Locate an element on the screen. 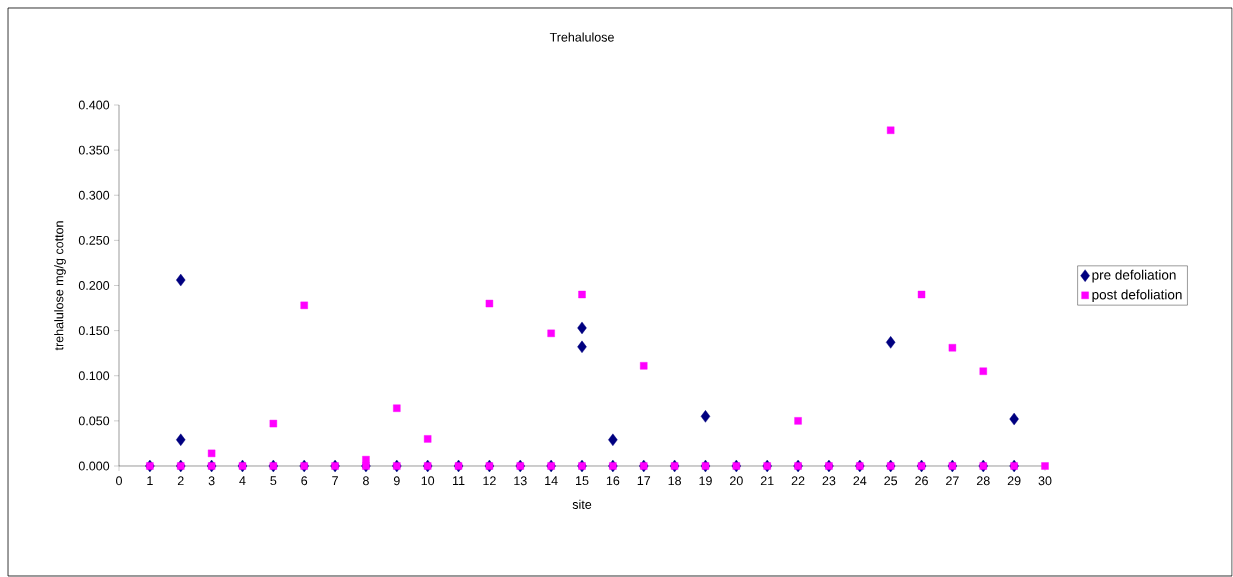  legend-label: post defoliation is located at coordinates (1137, 296).